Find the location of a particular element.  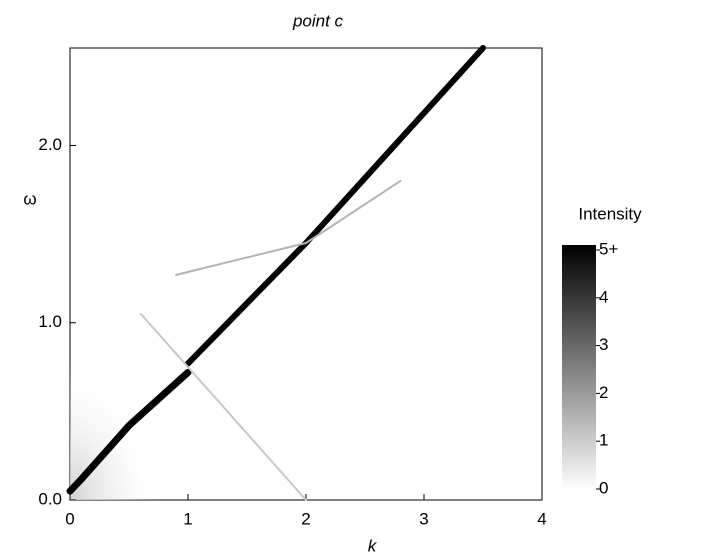

colorbar-tick-label: 5+ is located at coordinates (608, 248).